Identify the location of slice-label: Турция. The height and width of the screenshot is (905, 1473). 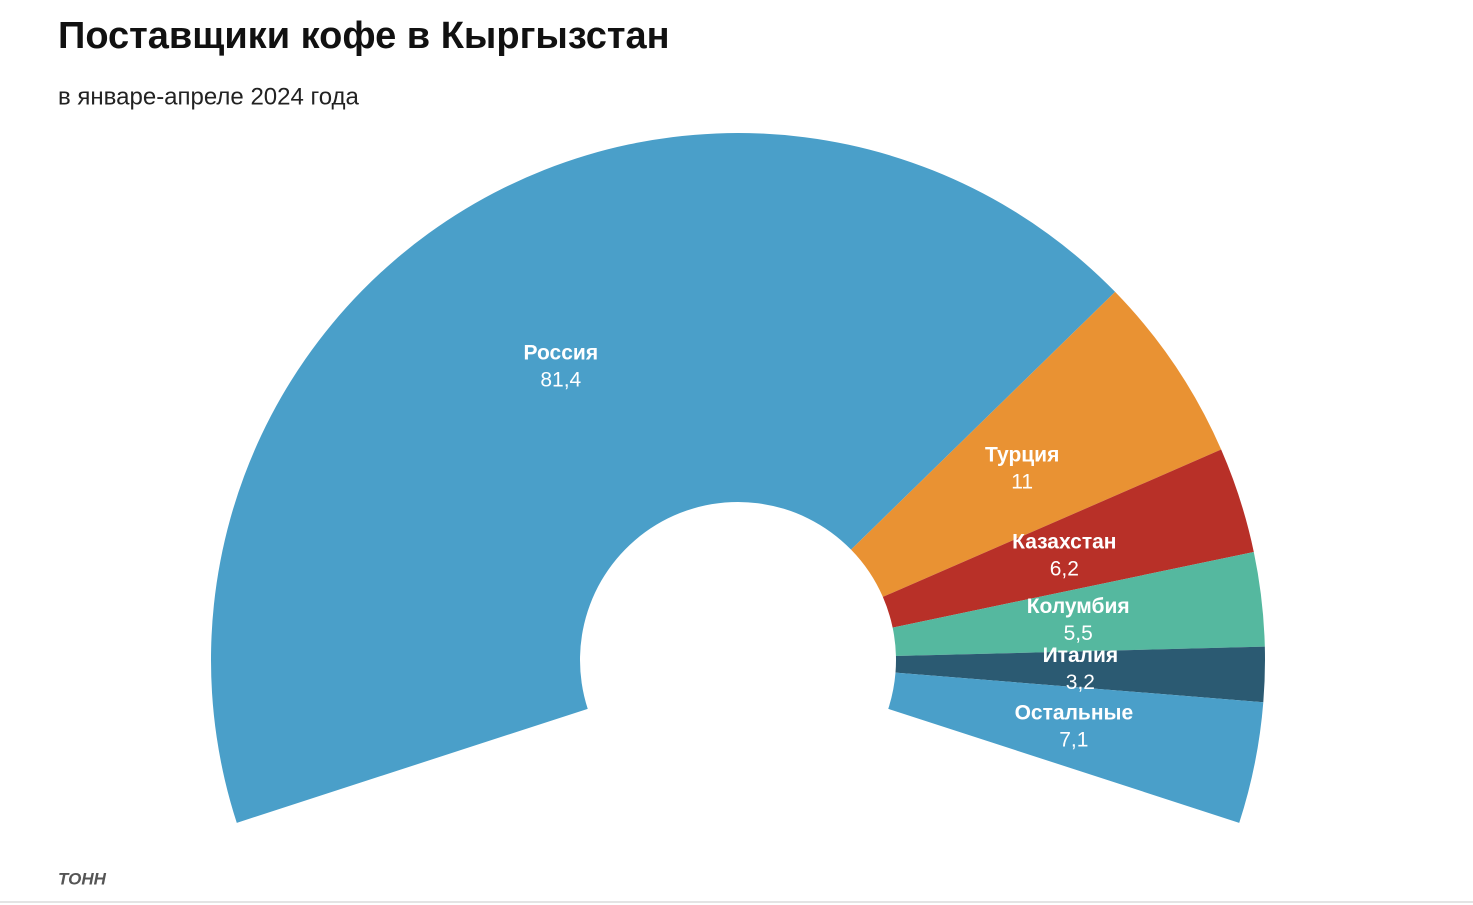
(1022, 454).